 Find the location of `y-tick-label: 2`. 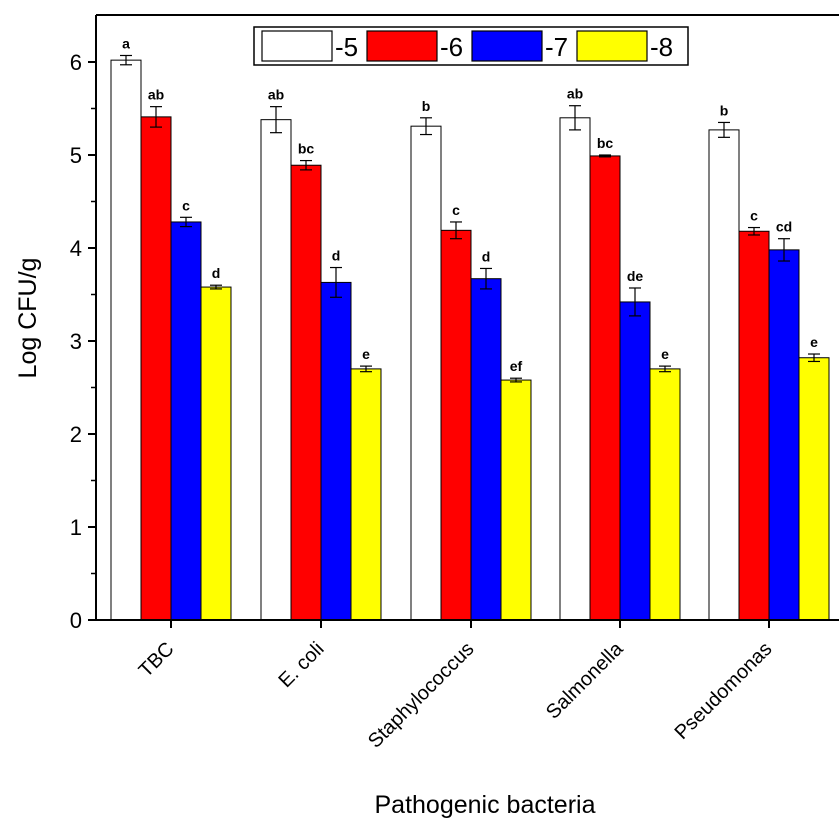

y-tick-label: 2 is located at coordinates (76, 434).